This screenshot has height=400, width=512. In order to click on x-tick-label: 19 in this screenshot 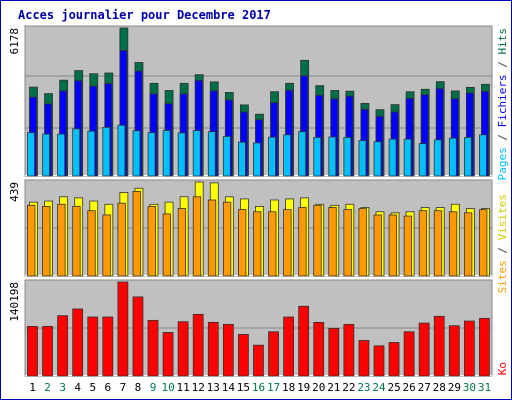, I will do `click(303, 387)`.